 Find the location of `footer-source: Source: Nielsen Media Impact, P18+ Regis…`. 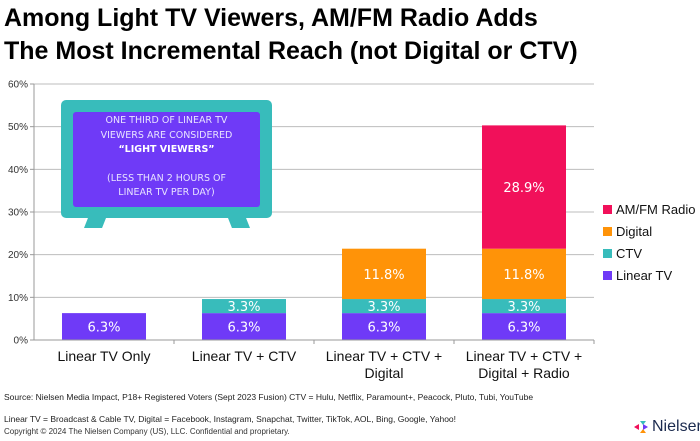

footer-source: Source: Nielsen Media Impact, P18+ Regis… is located at coordinates (269, 397).